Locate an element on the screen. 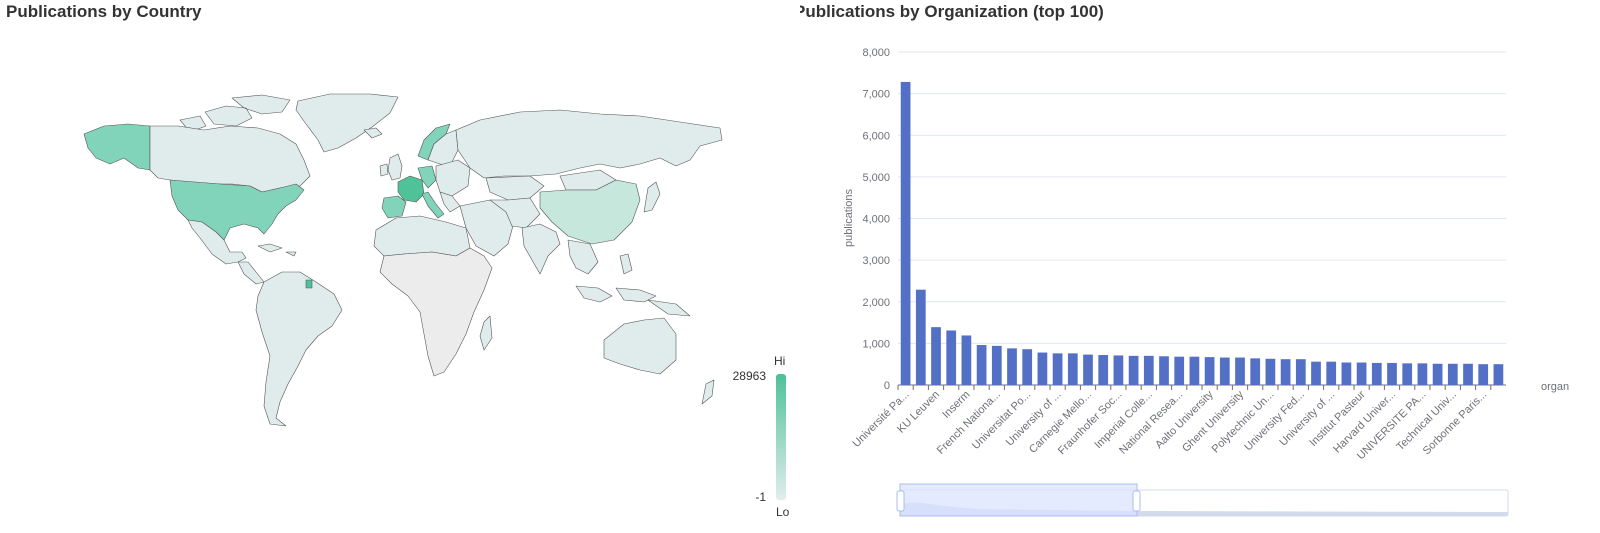 The height and width of the screenshot is (533, 1600). southeast-asia is located at coordinates (583, 257).